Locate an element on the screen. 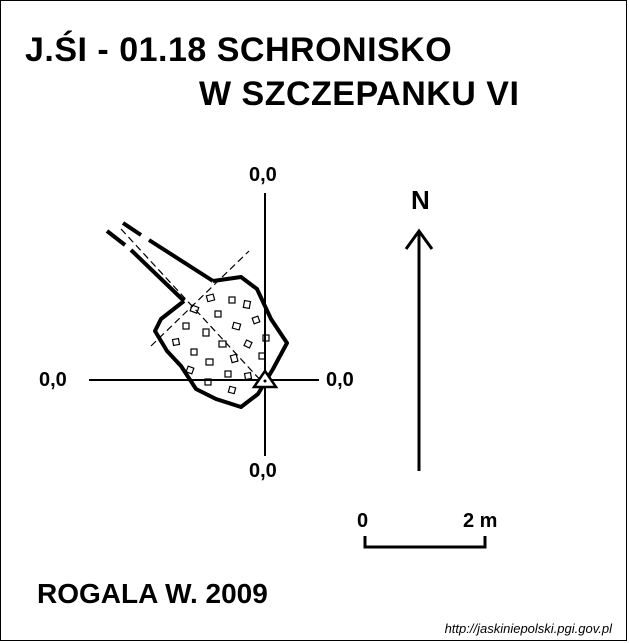 This screenshot has width=629, height=643. north-label: N is located at coordinates (420, 200).